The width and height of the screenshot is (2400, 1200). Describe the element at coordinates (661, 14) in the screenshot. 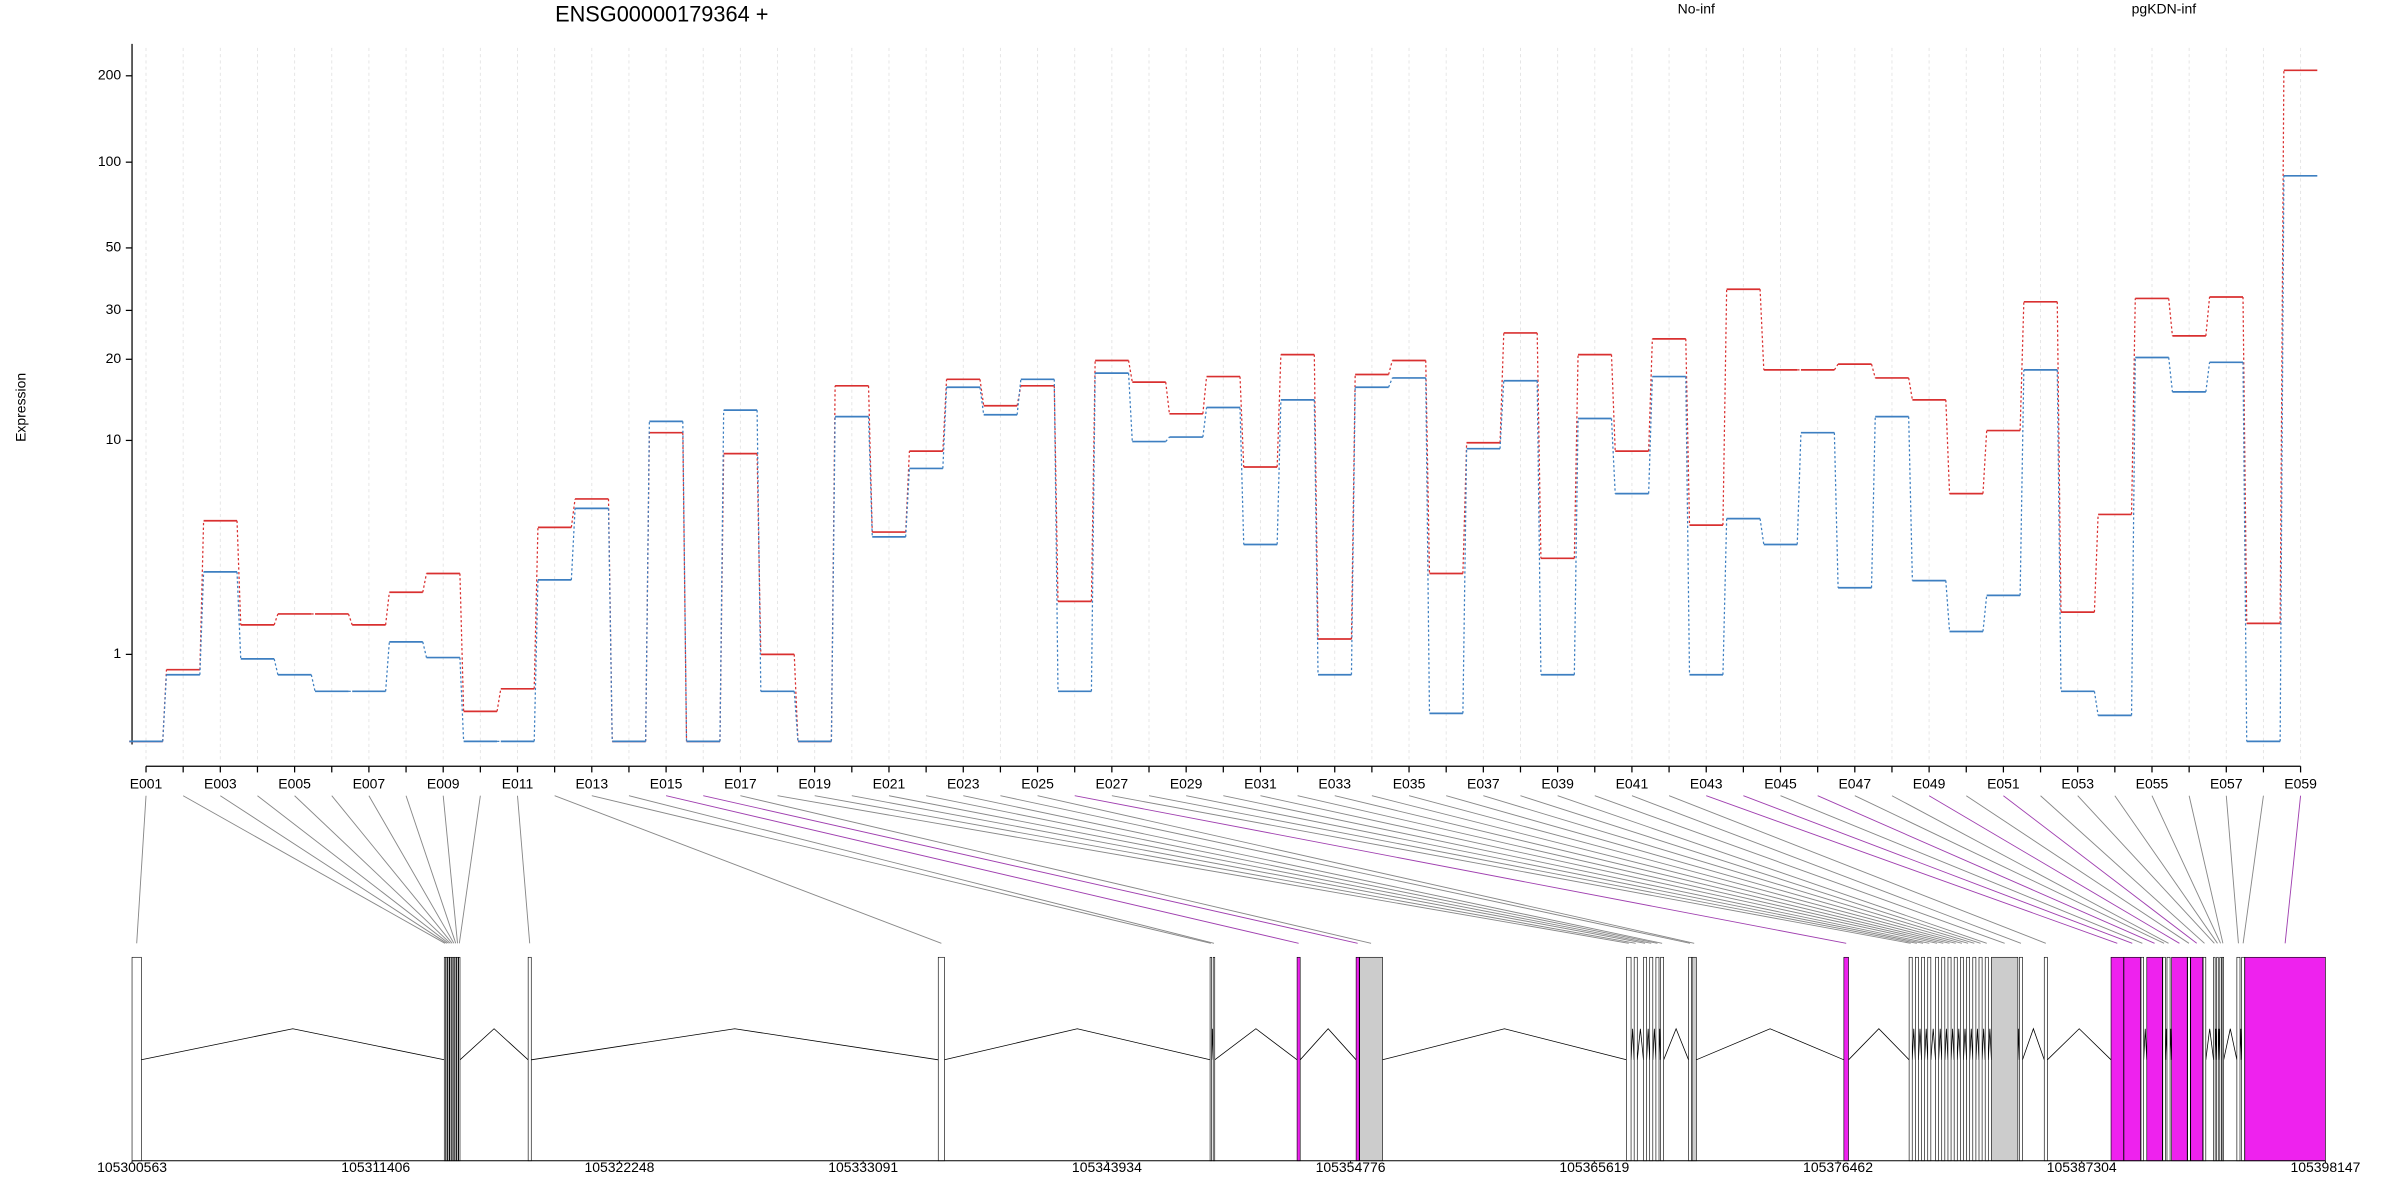

I see `chart-title: ENSG00000179364 +` at that location.